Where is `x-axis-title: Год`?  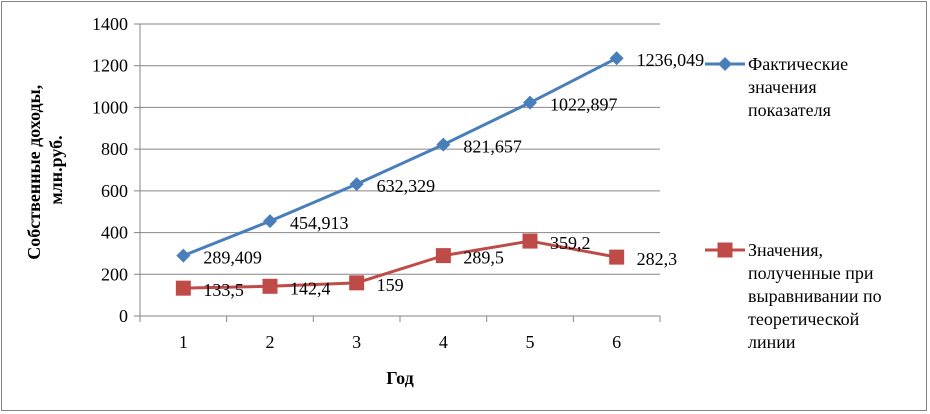
x-axis-title: Год is located at coordinates (399, 378).